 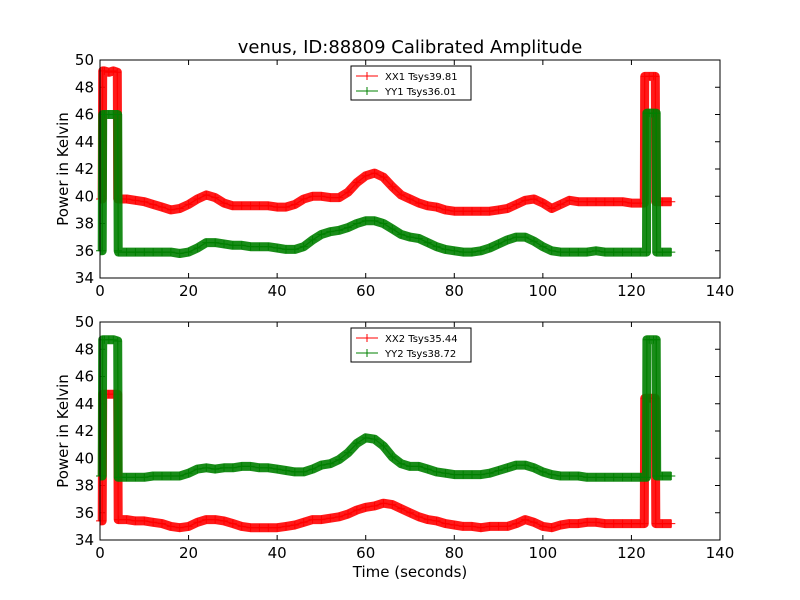 What do you see at coordinates (188, 553) in the screenshot?
I see `x-tick-label: 20` at bounding box center [188, 553].